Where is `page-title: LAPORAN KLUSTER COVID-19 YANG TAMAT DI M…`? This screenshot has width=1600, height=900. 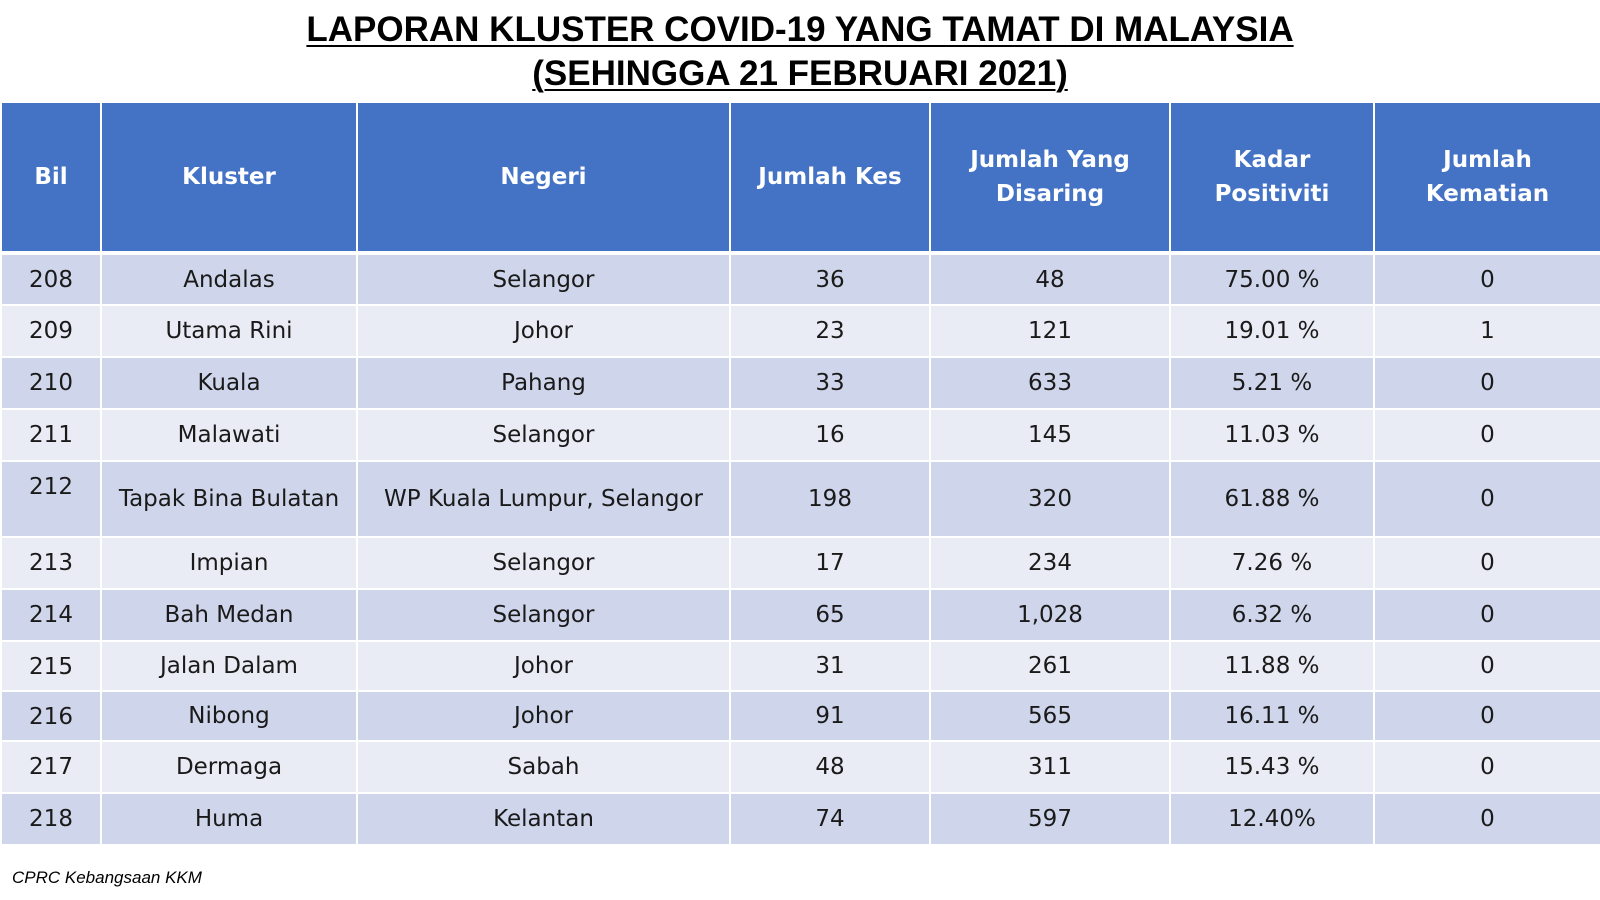 page-title: LAPORAN KLUSTER COVID-19 YANG TAMAT DI M… is located at coordinates (800, 48).